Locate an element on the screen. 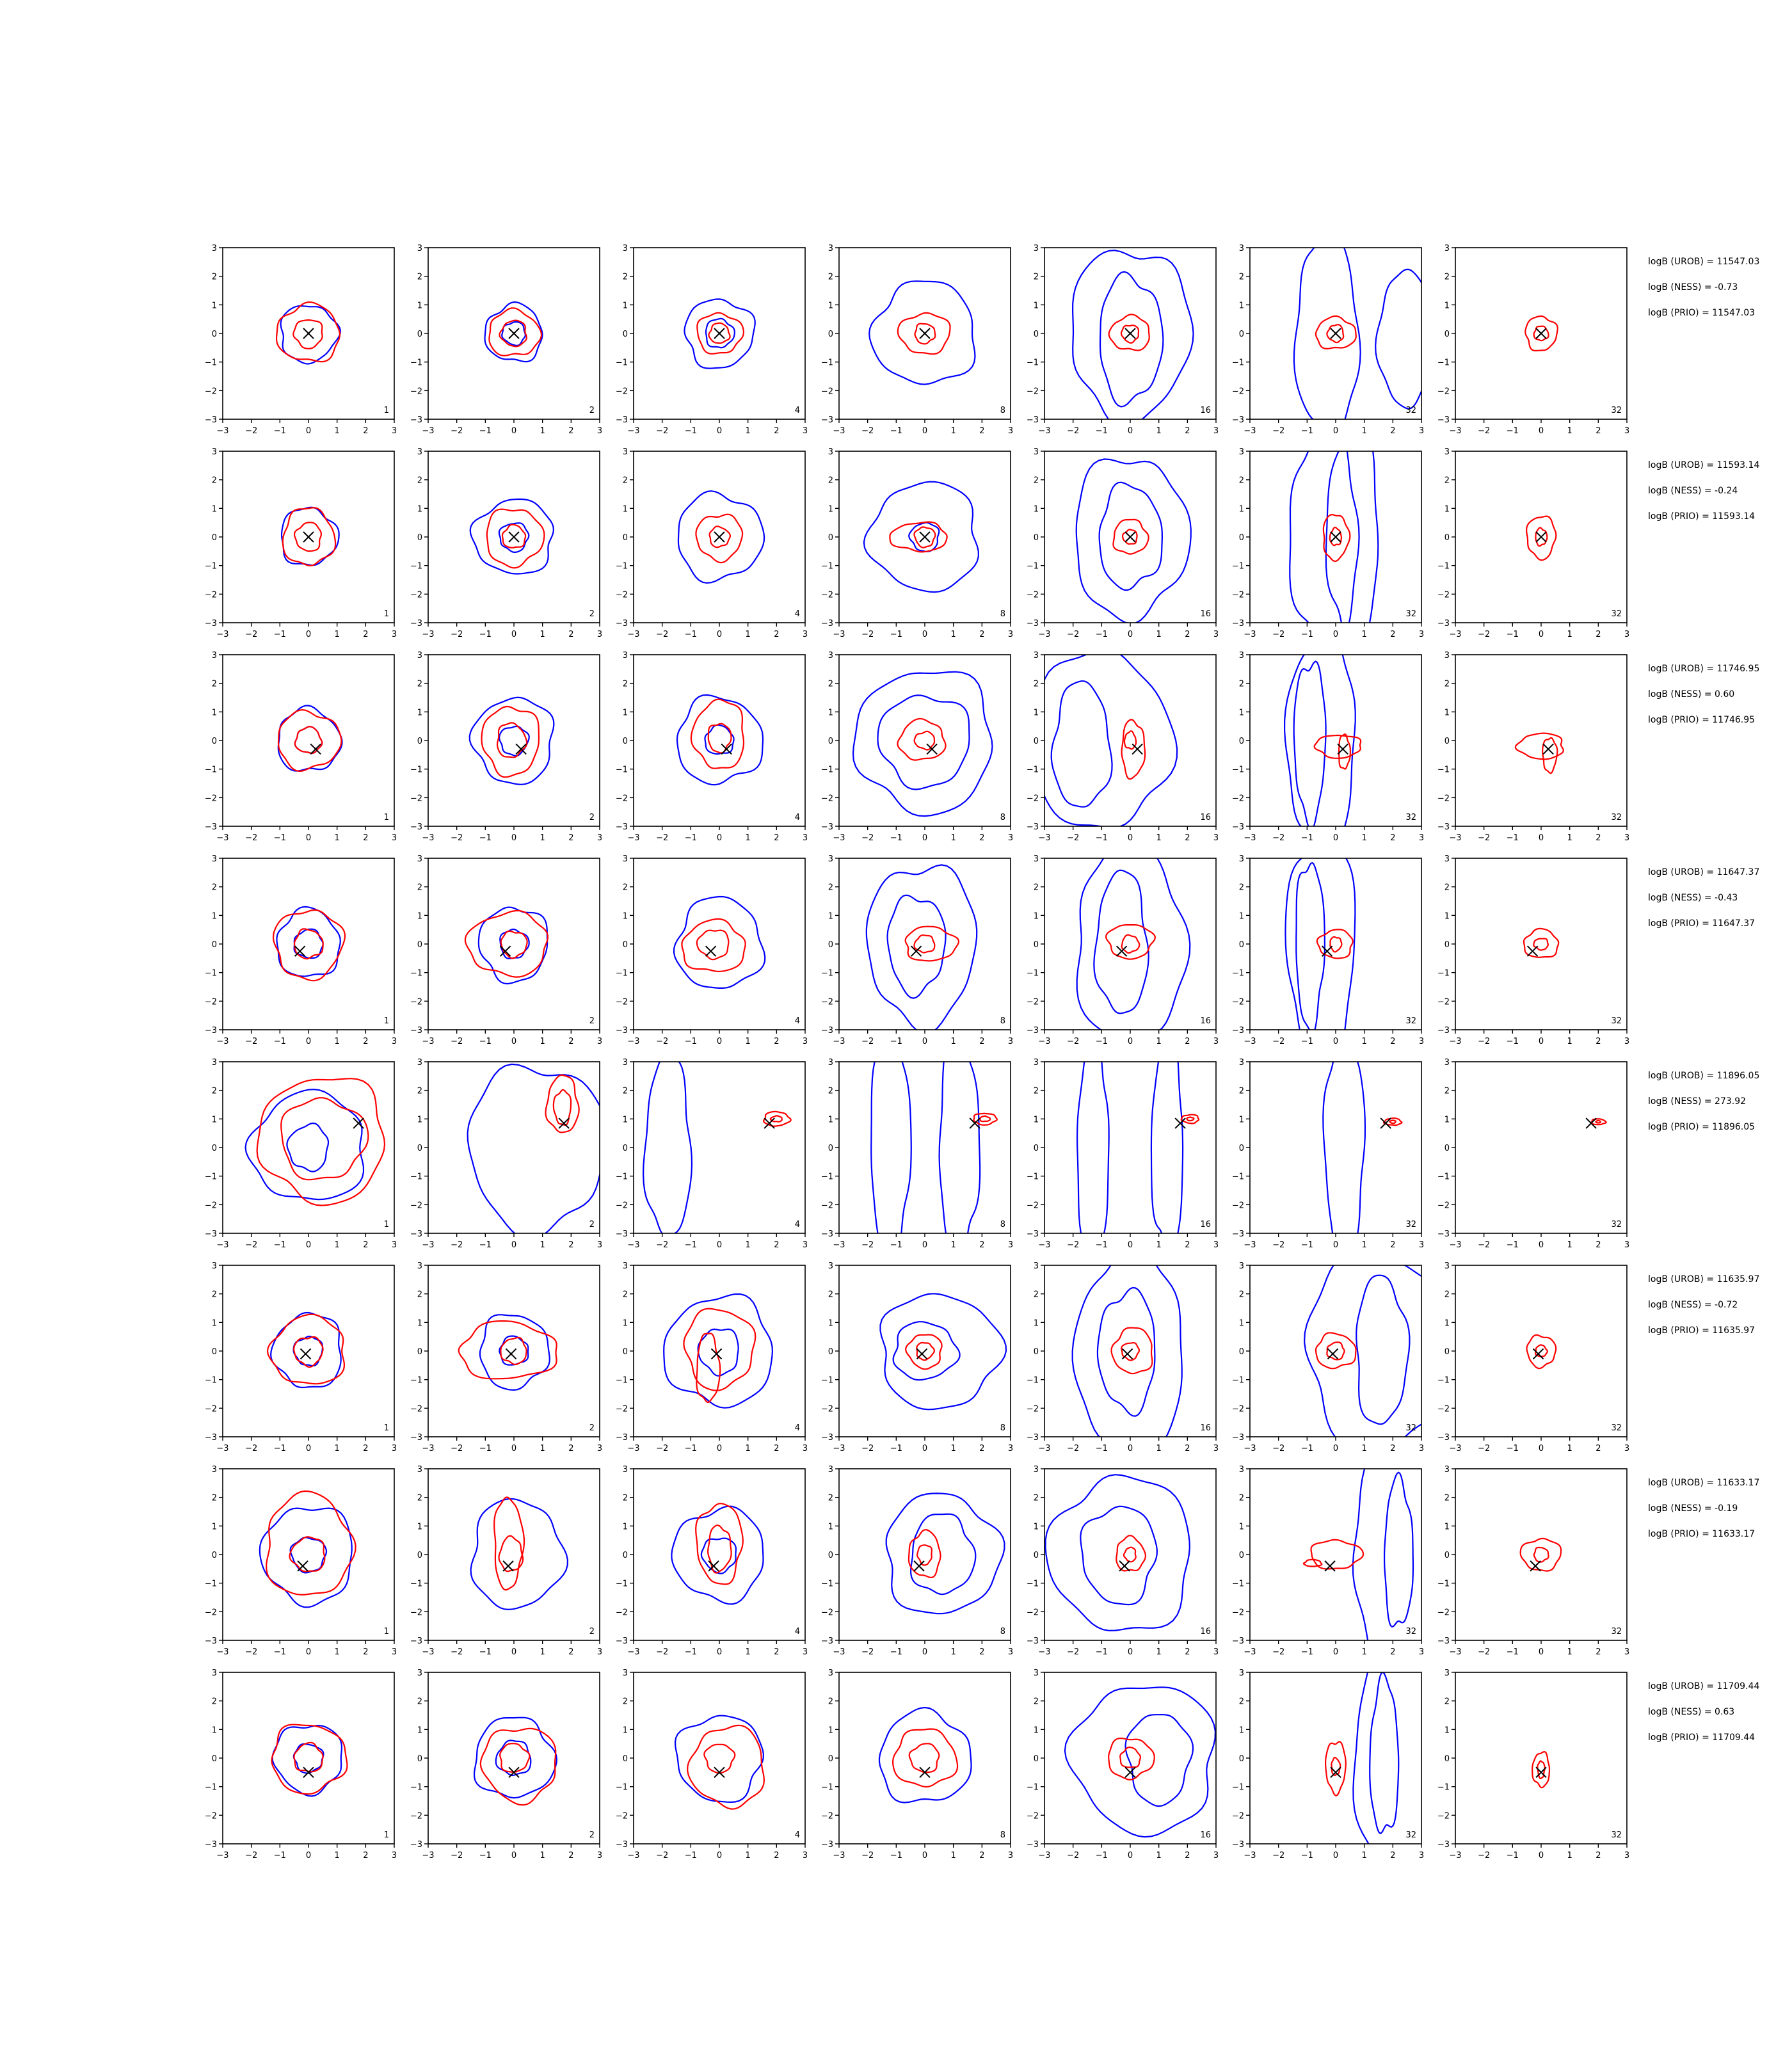 The image size is (1792, 2048). panel-r6-c4: −3 −2 −1 0 1 2 3 3 2 1 0 −1 −2 −3 8 is located at coordinates (917, 1357).